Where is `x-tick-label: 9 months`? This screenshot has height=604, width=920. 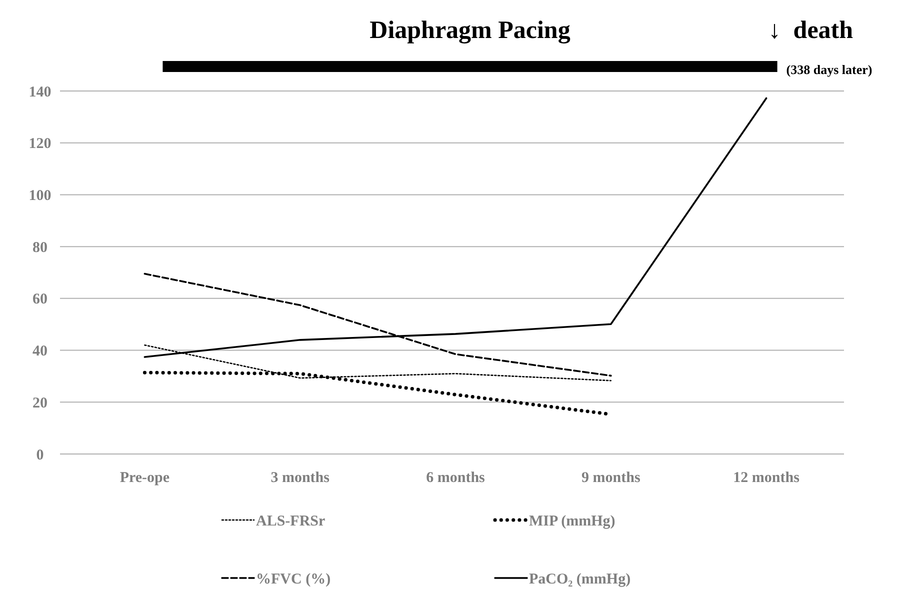
x-tick-label: 9 months is located at coordinates (611, 478).